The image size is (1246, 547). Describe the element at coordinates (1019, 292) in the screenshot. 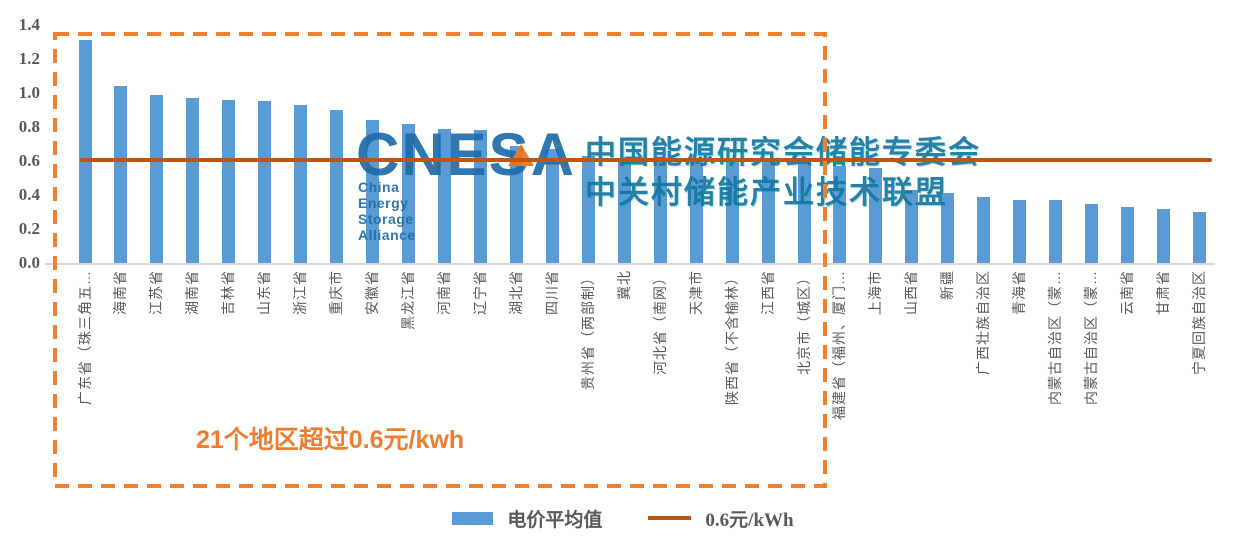

I see `x-axis-label: 青海省` at that location.